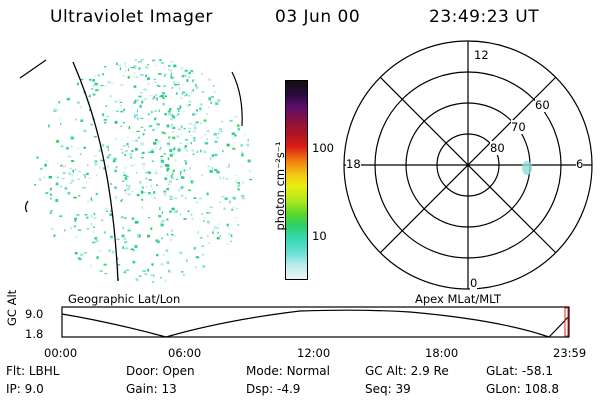 This screenshot has width=600, height=400. I want to click on current-time-marker, so click(566, 322).